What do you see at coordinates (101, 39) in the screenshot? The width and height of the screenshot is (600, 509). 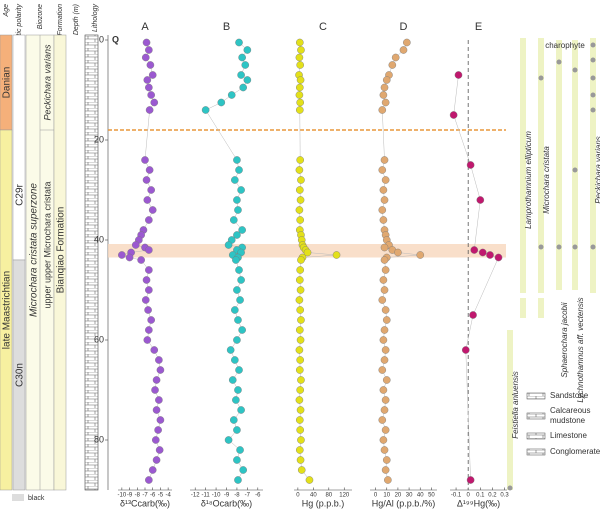 I see `depth-tick-label: 0` at bounding box center [101, 39].